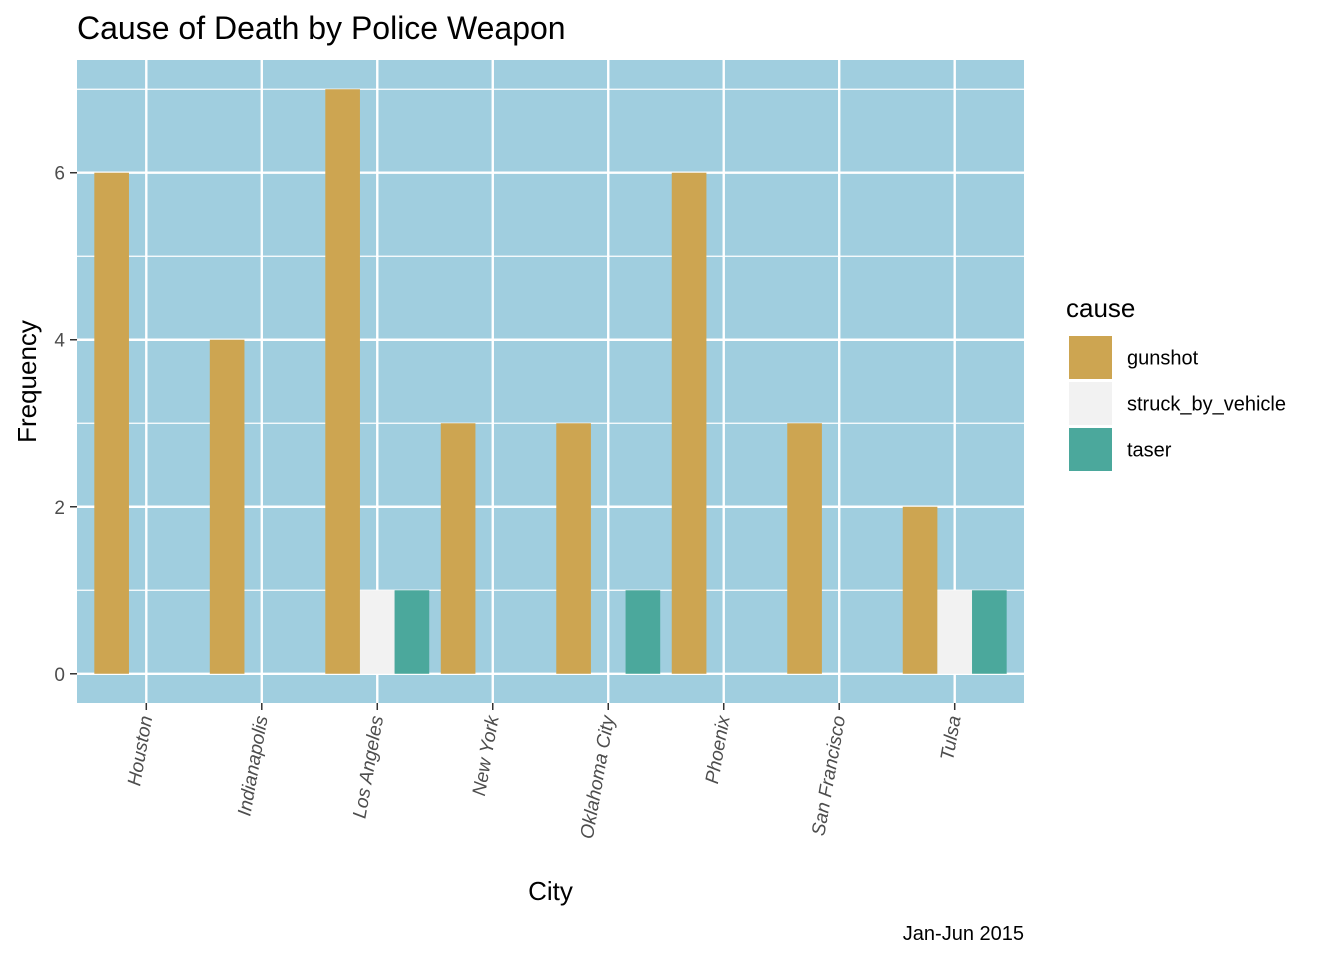 This screenshot has height=965, width=1344. I want to click on y-tick-label: 4, so click(59, 341).